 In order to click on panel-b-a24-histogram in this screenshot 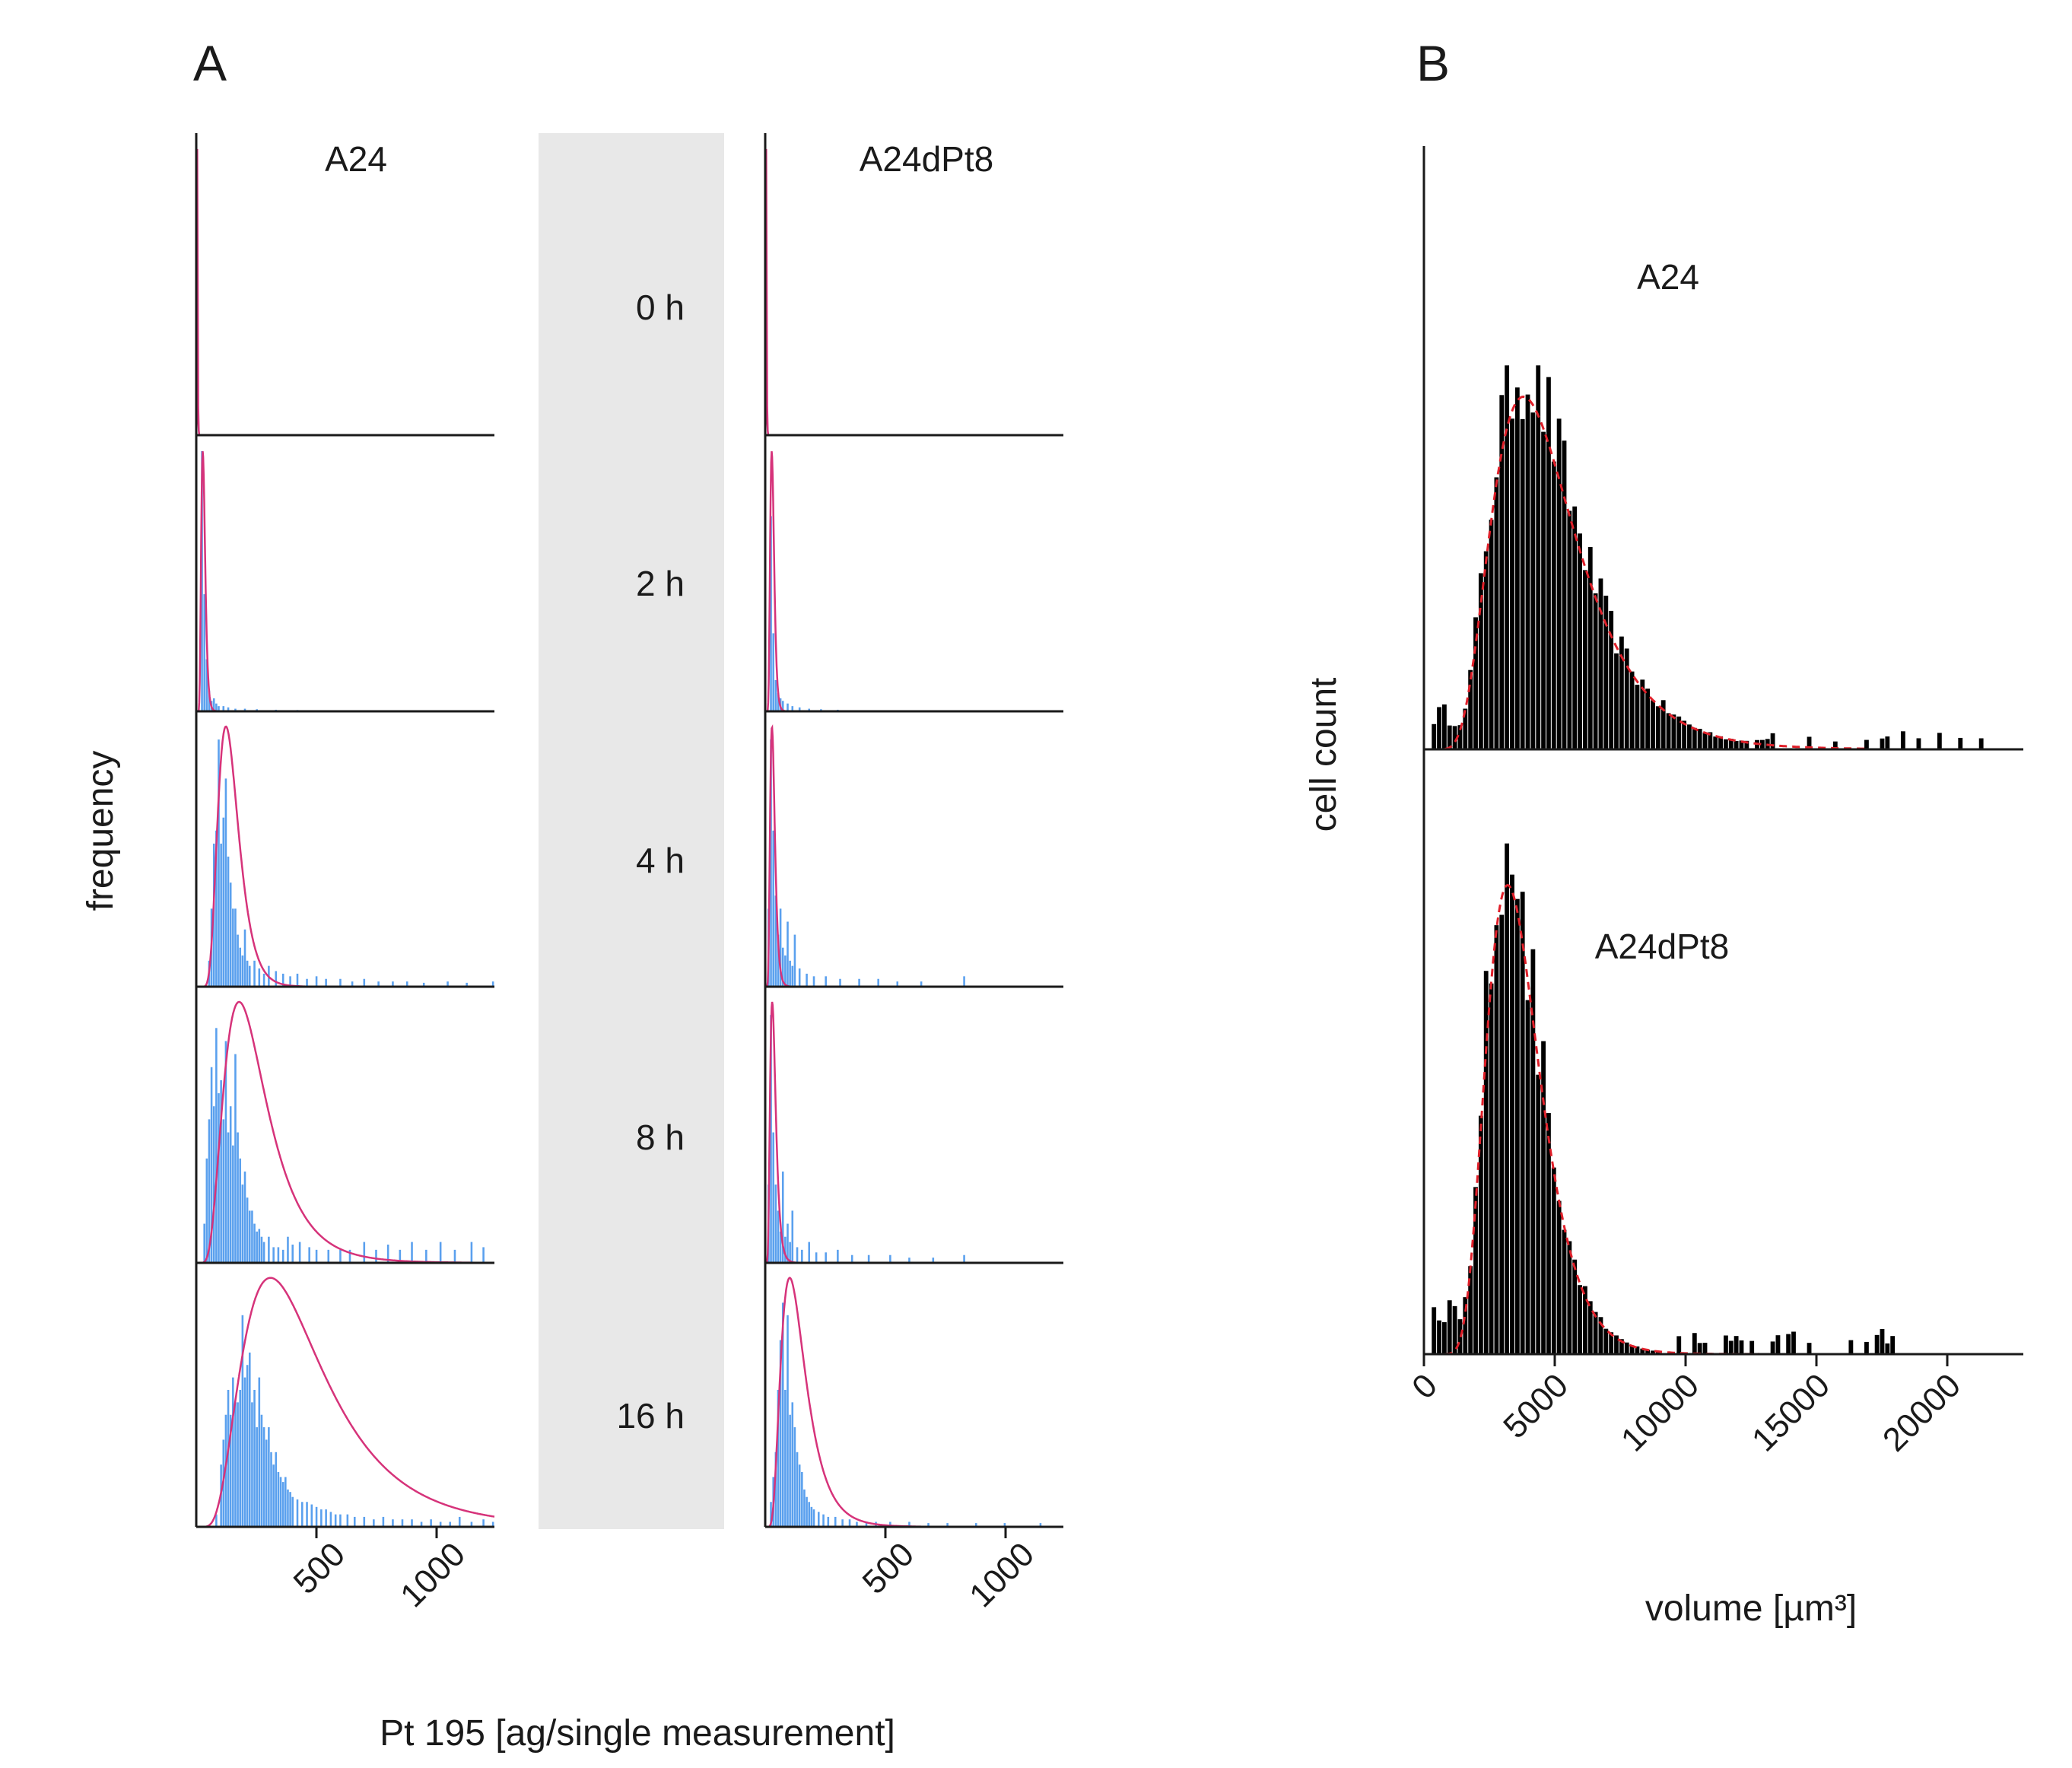, I will do `click(1724, 558)`.